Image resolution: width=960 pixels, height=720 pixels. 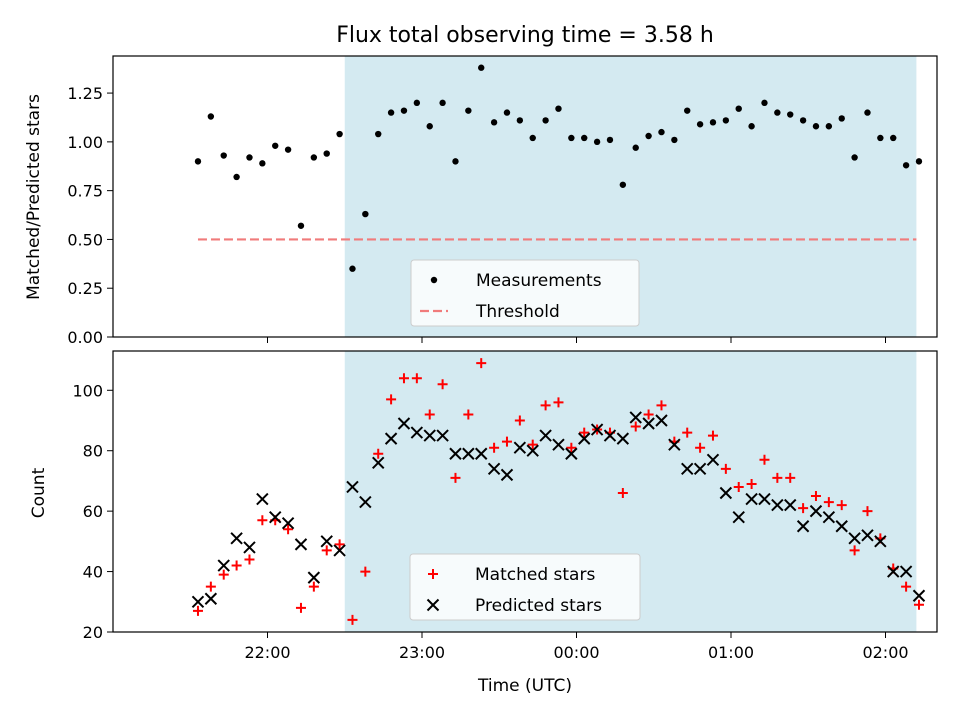 I want to click on y-tick-label: 80, so click(x=93, y=451).